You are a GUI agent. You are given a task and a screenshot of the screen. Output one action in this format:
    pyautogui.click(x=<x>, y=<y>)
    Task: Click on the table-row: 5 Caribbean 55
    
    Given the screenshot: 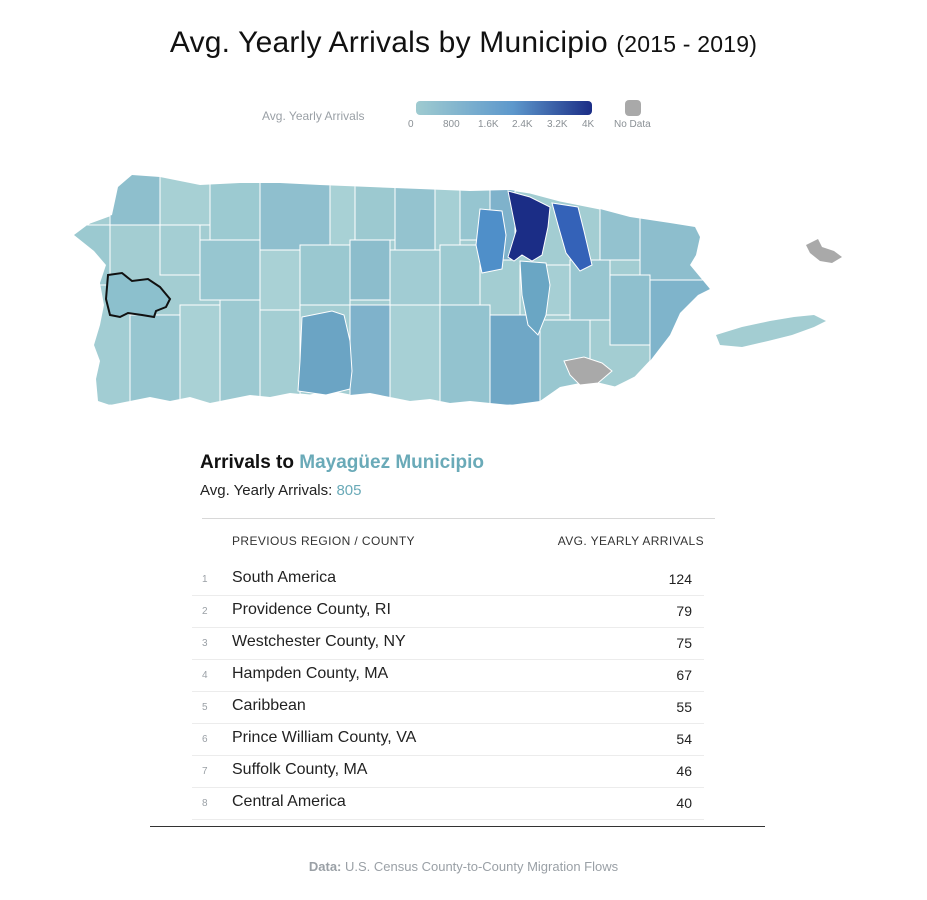 What is the action you would take?
    pyautogui.click(x=448, y=708)
    